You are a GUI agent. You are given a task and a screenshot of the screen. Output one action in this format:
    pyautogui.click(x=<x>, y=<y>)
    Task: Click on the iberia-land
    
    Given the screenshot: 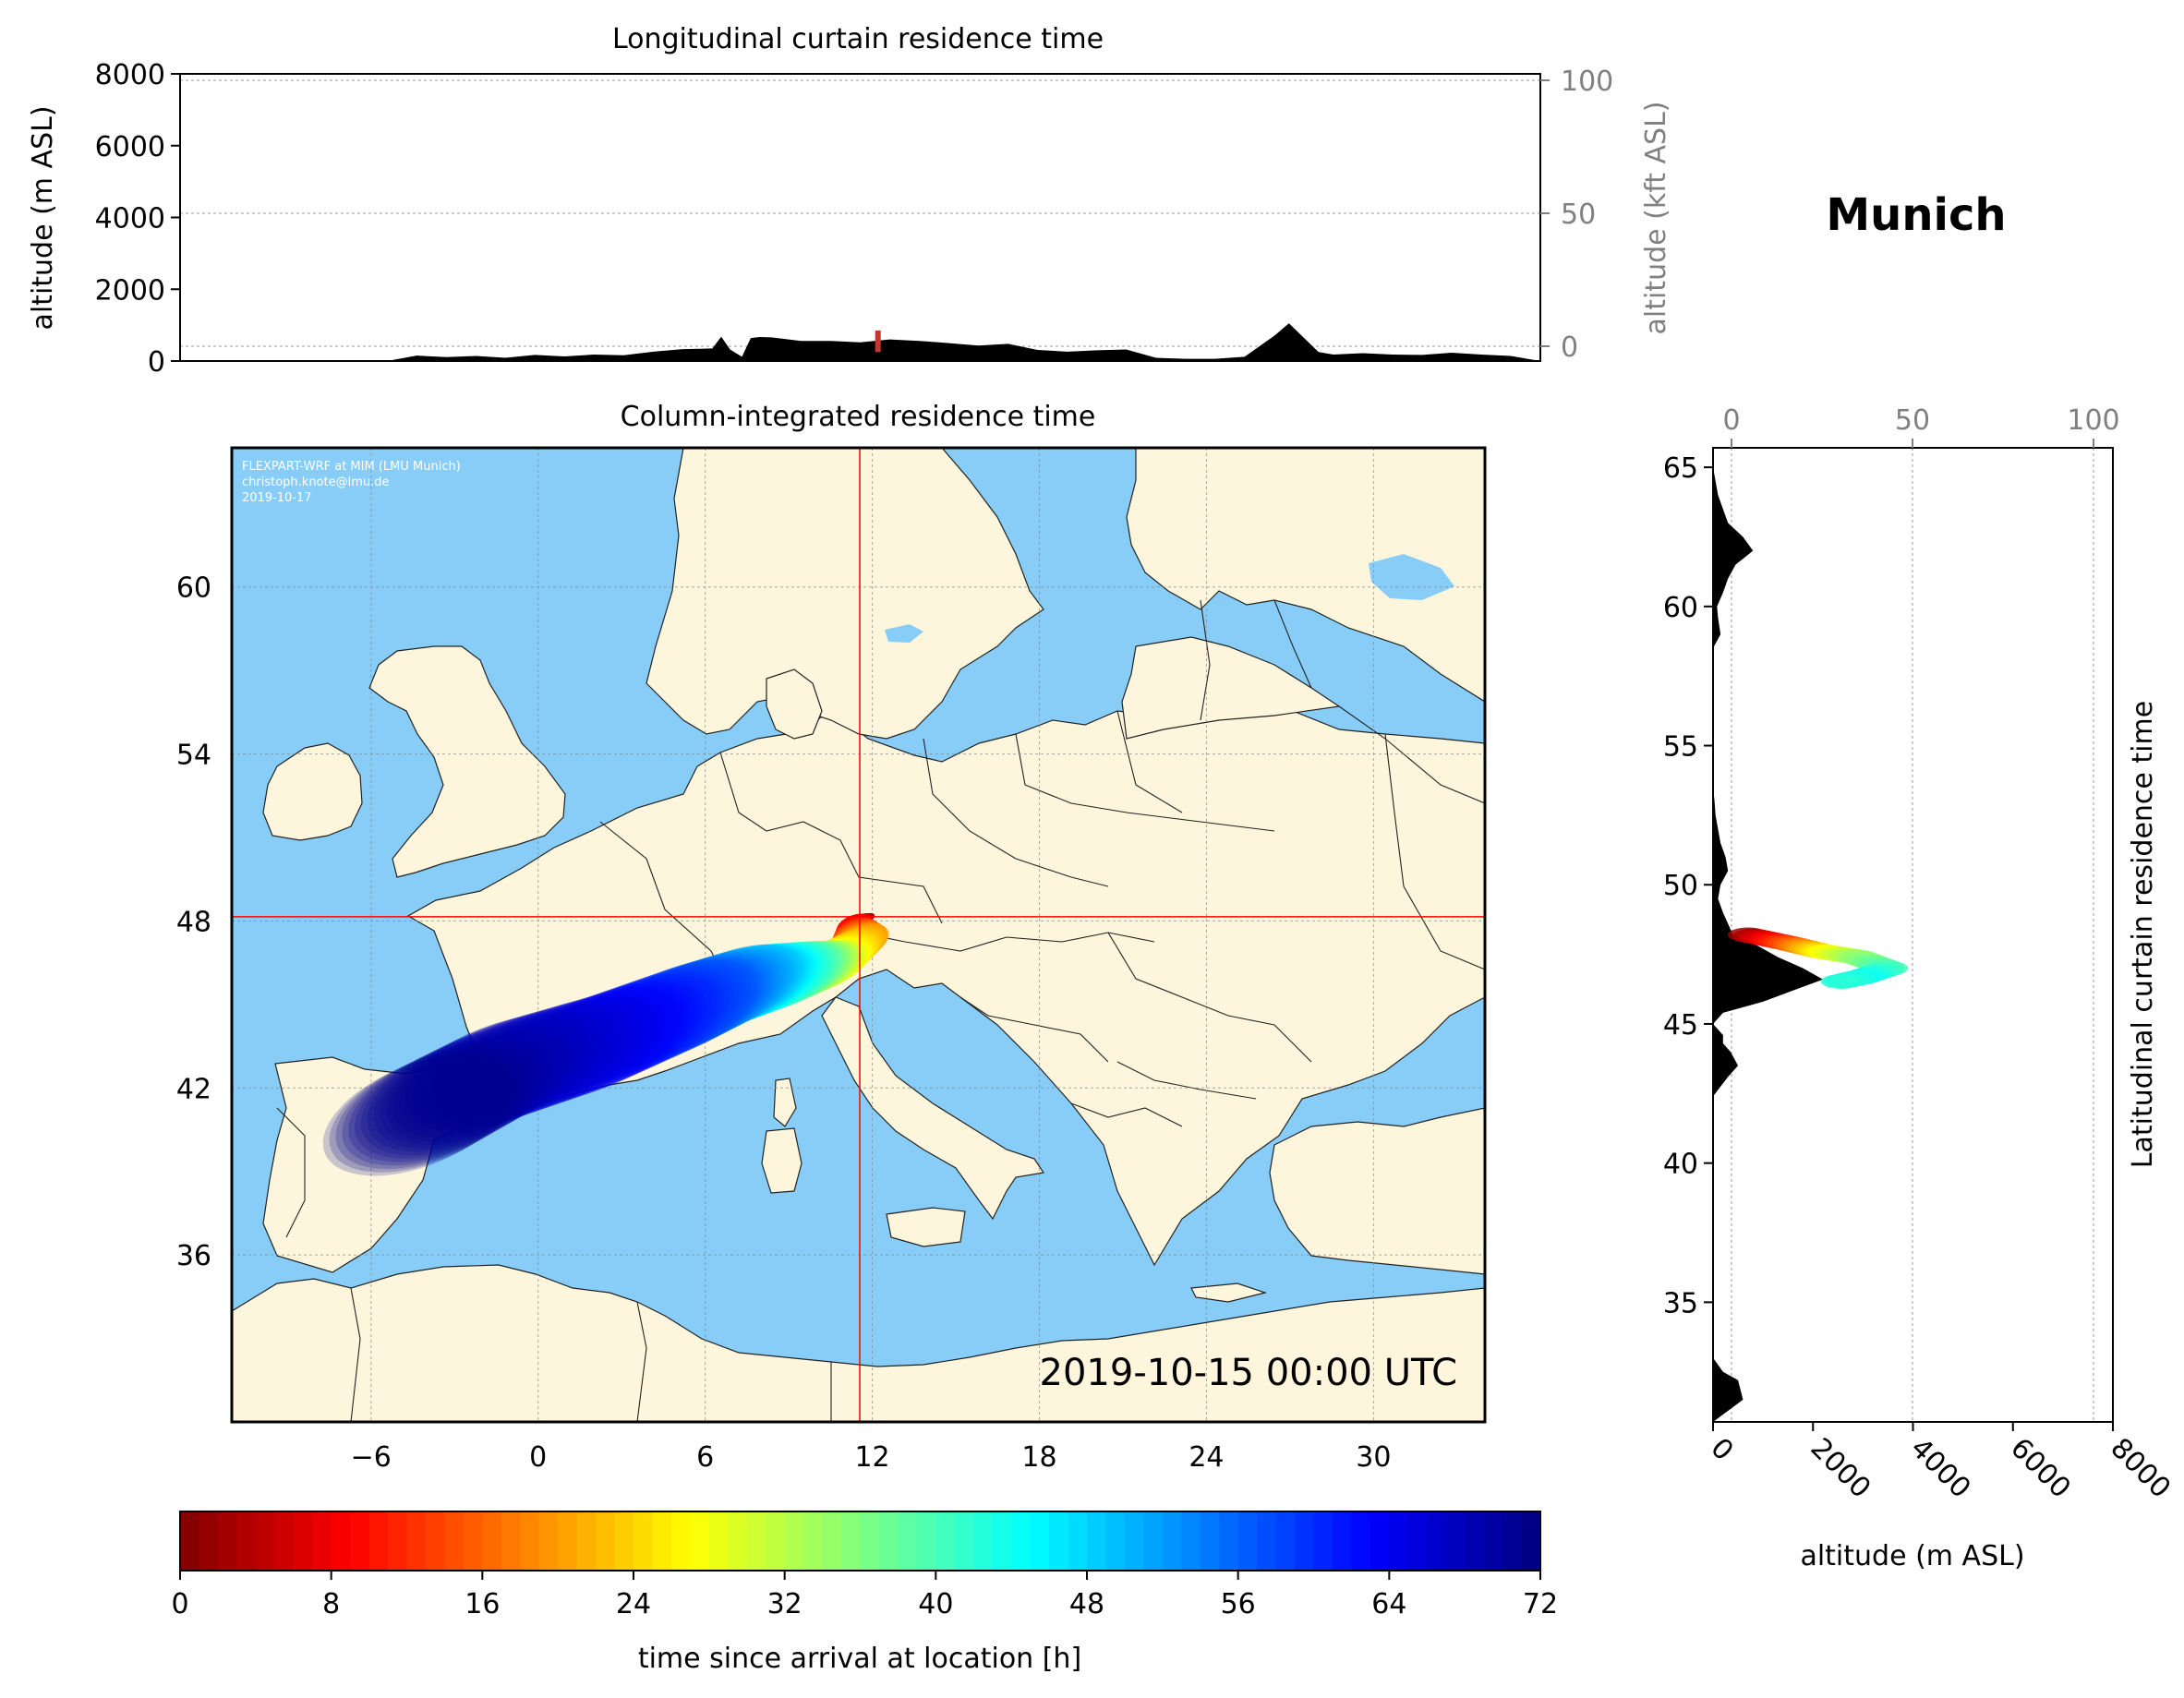 What is the action you would take?
    pyautogui.click(x=381, y=1164)
    